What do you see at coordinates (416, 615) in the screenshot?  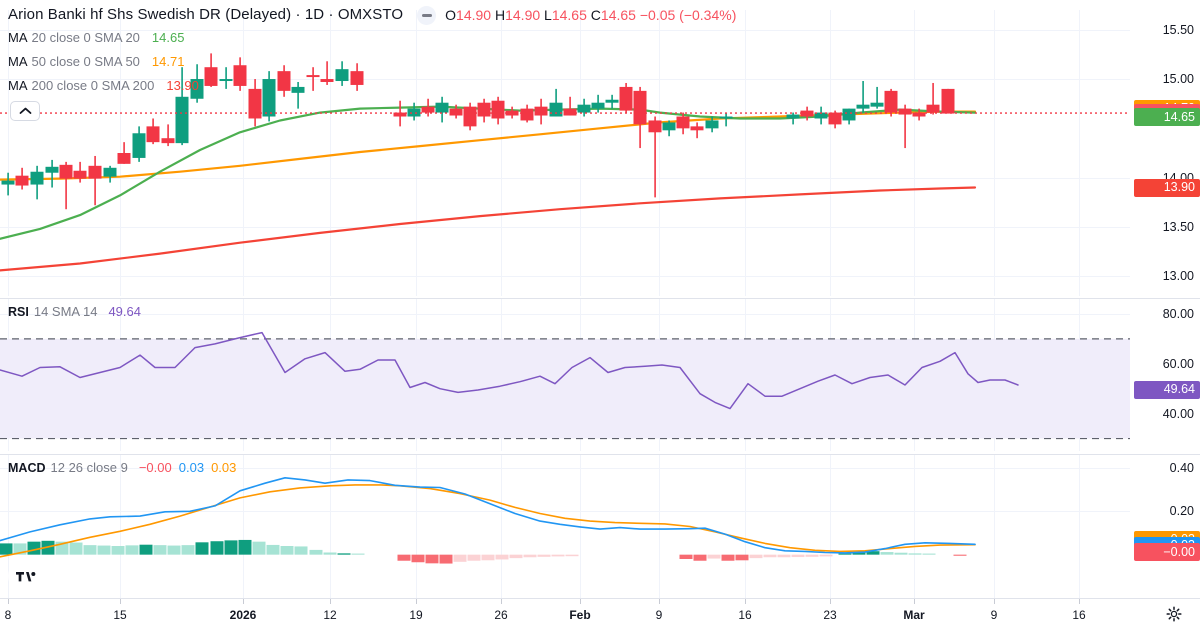 I see `time-tick-label: 19` at bounding box center [416, 615].